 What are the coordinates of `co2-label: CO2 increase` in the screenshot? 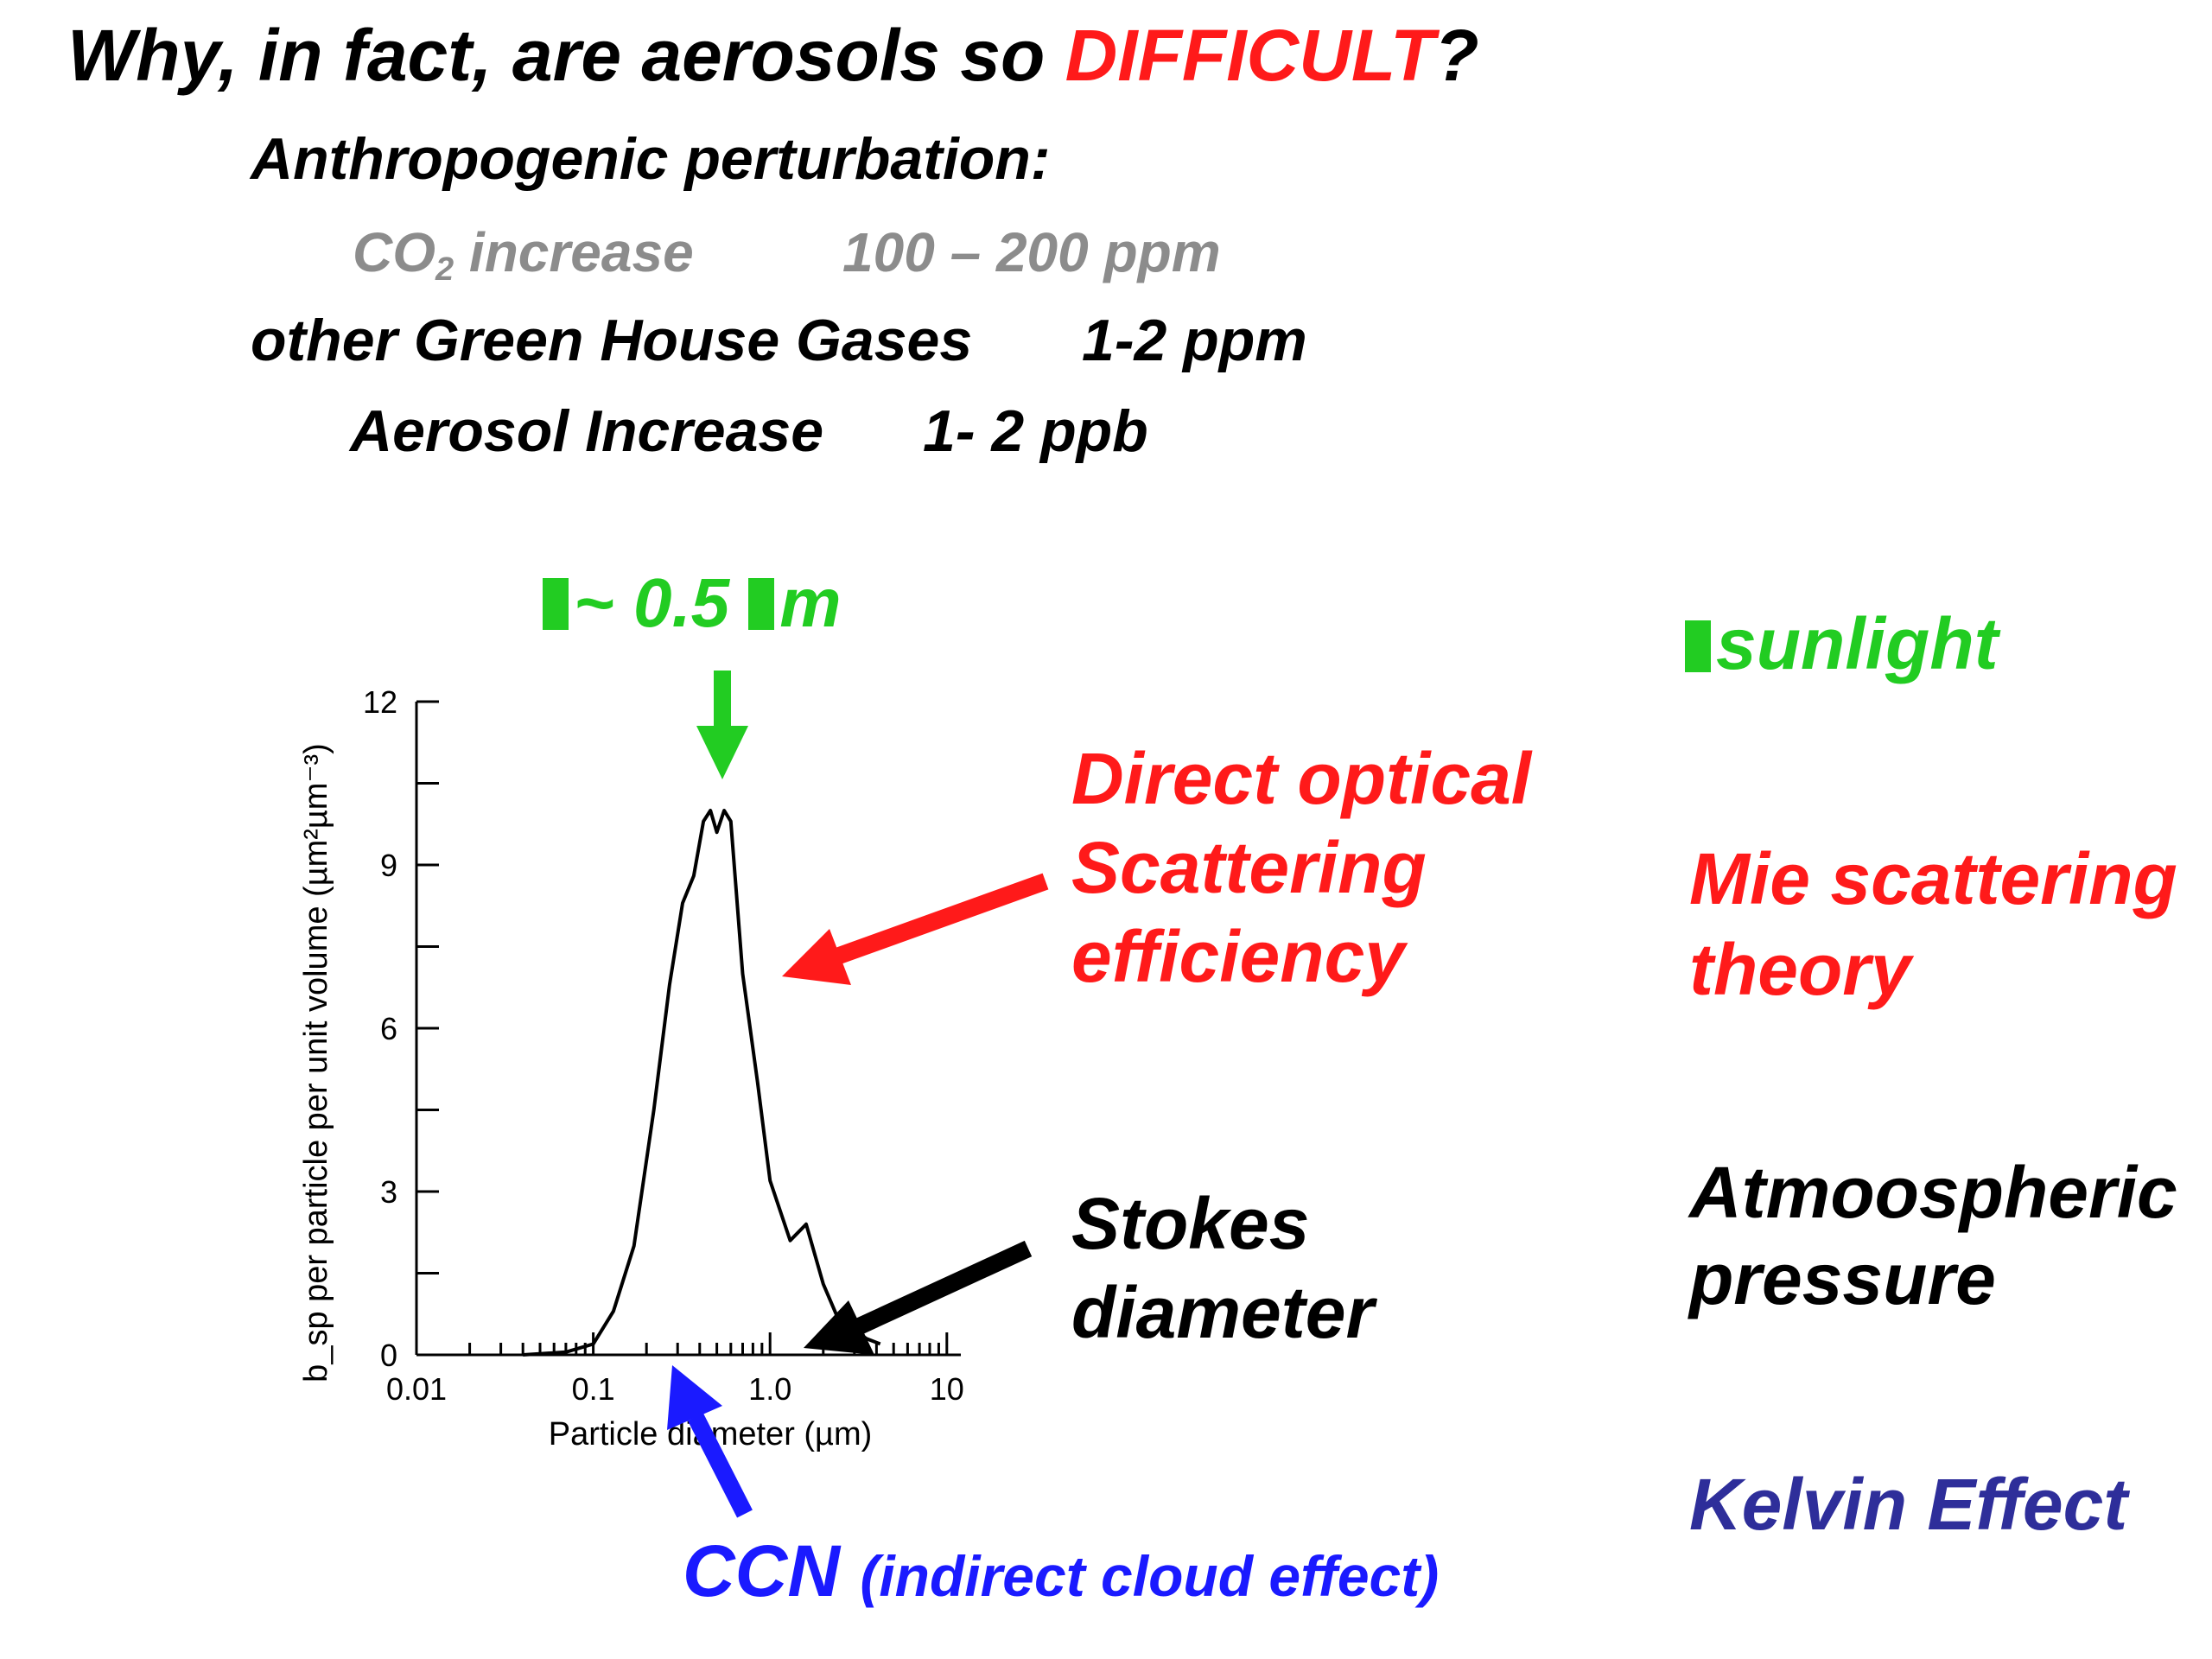 It's located at (523, 254).